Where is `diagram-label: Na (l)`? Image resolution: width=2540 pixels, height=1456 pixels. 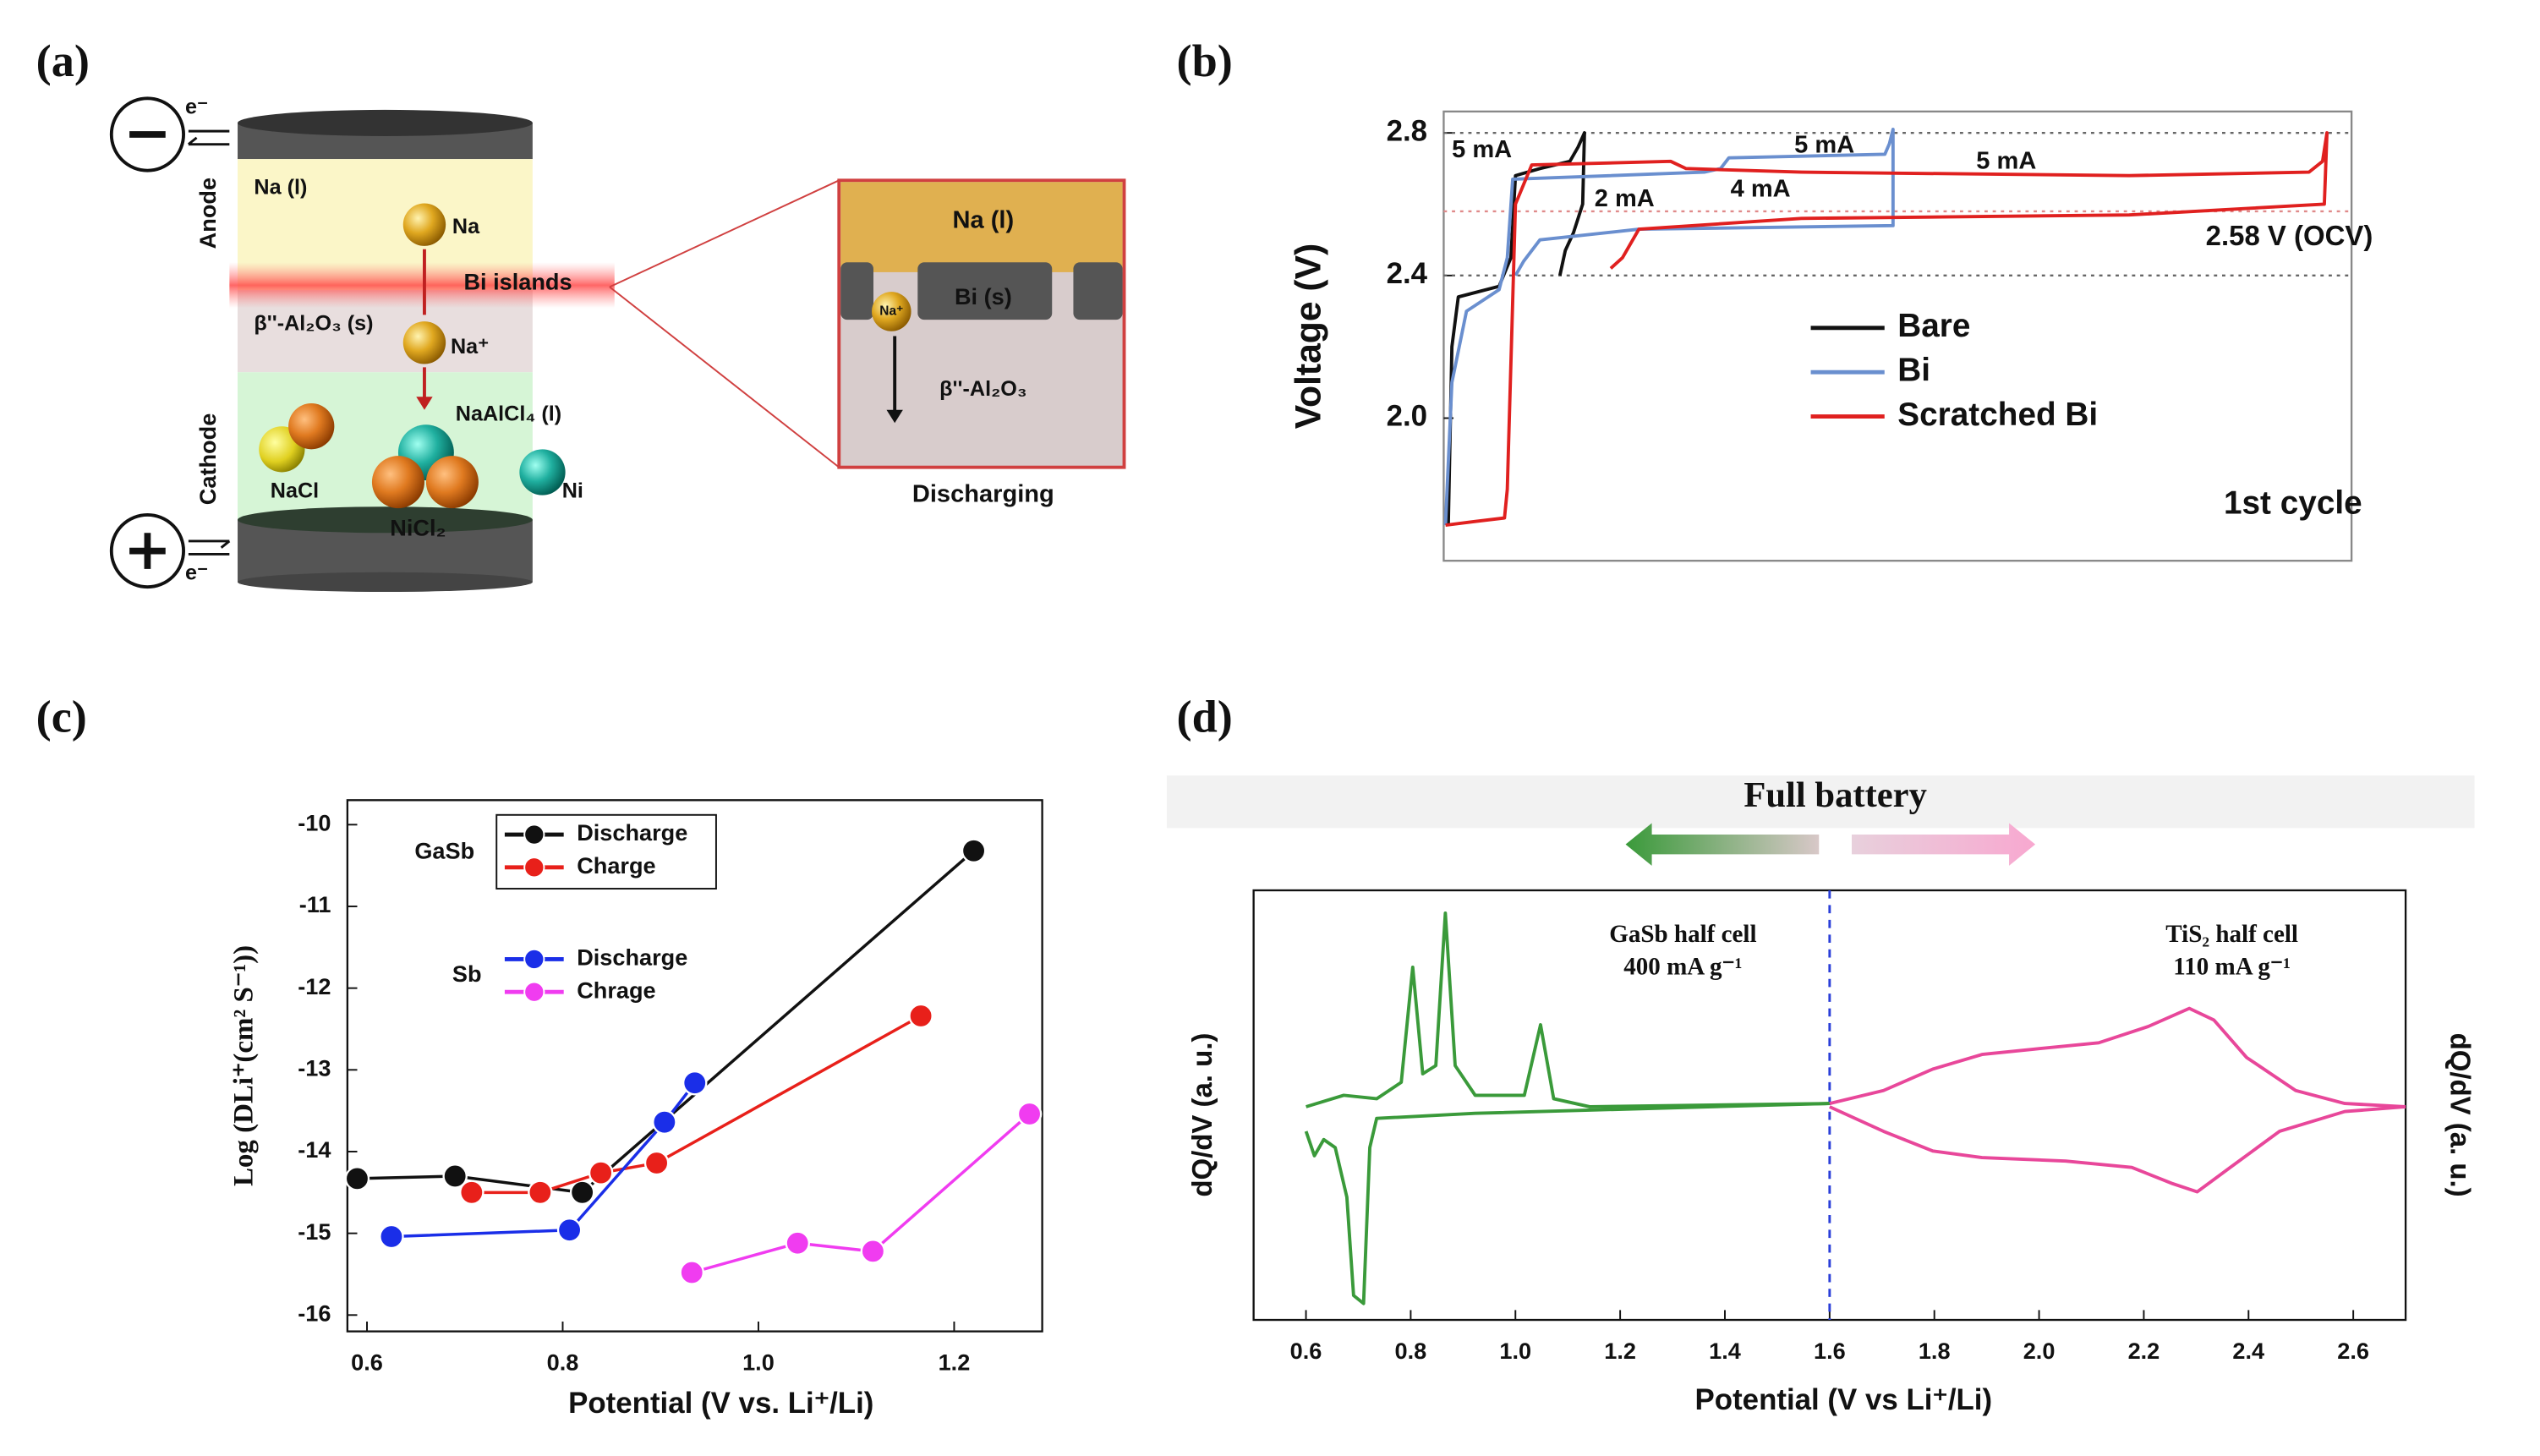 diagram-label: Na (l) is located at coordinates (280, 188).